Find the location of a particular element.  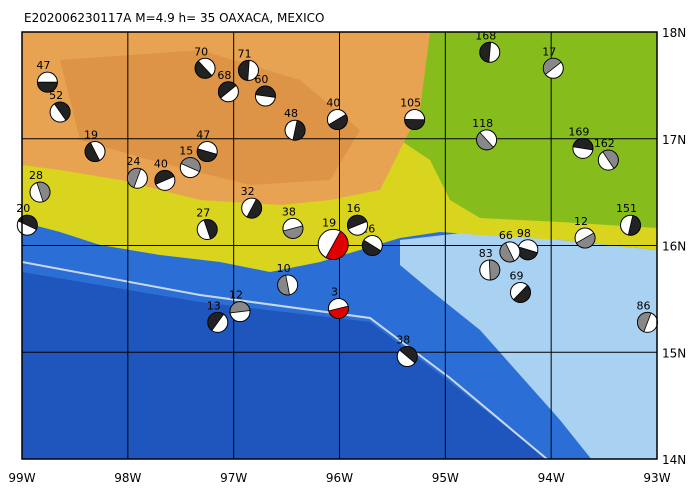

depth-label: 98 is located at coordinates (524, 233).